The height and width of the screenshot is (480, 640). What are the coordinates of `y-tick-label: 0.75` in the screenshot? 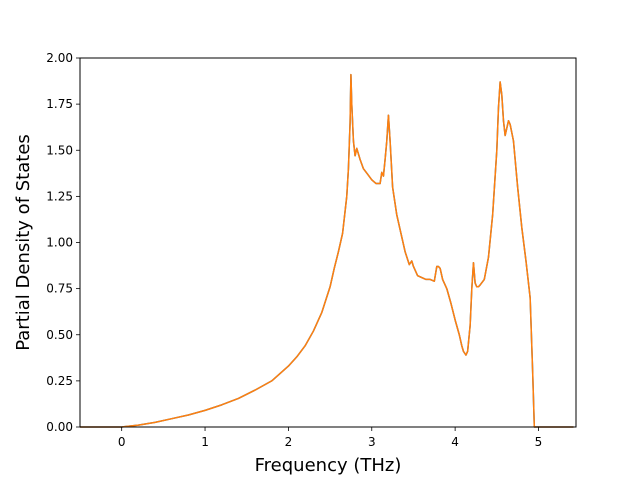 It's located at (59, 289).